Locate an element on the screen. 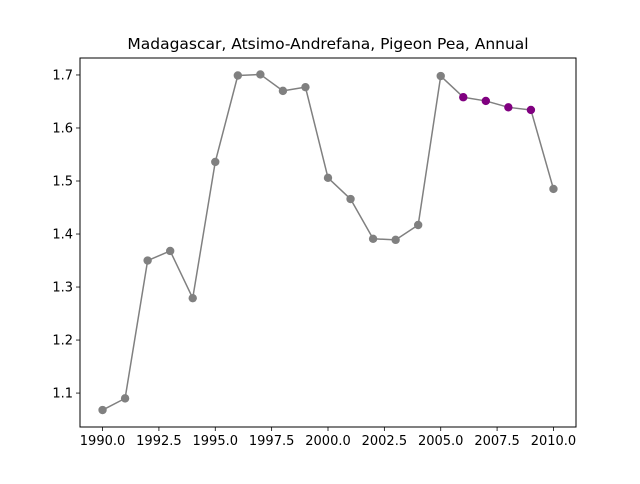 The width and height of the screenshot is (640, 484). y-tick-label: 1.1 is located at coordinates (62, 394).